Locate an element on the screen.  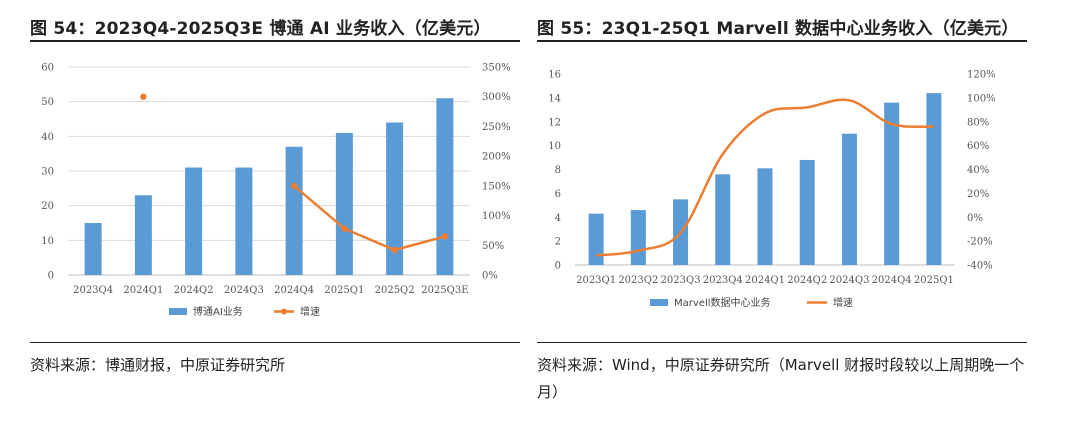
y2-tick-label: 300% is located at coordinates (496, 97).